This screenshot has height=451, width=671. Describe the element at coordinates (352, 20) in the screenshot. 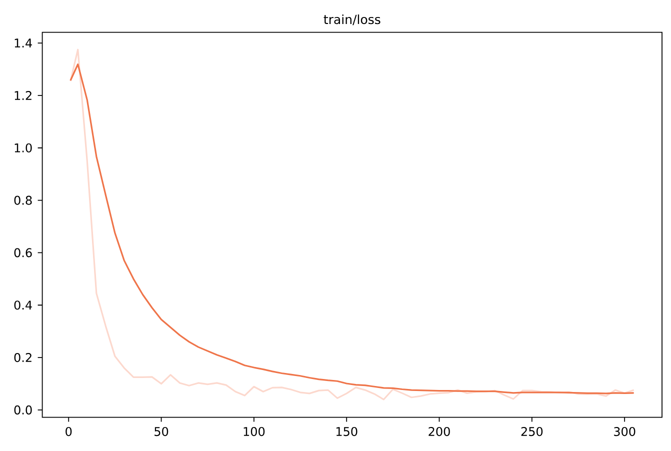

I see `chart-title: train/loss` at that location.